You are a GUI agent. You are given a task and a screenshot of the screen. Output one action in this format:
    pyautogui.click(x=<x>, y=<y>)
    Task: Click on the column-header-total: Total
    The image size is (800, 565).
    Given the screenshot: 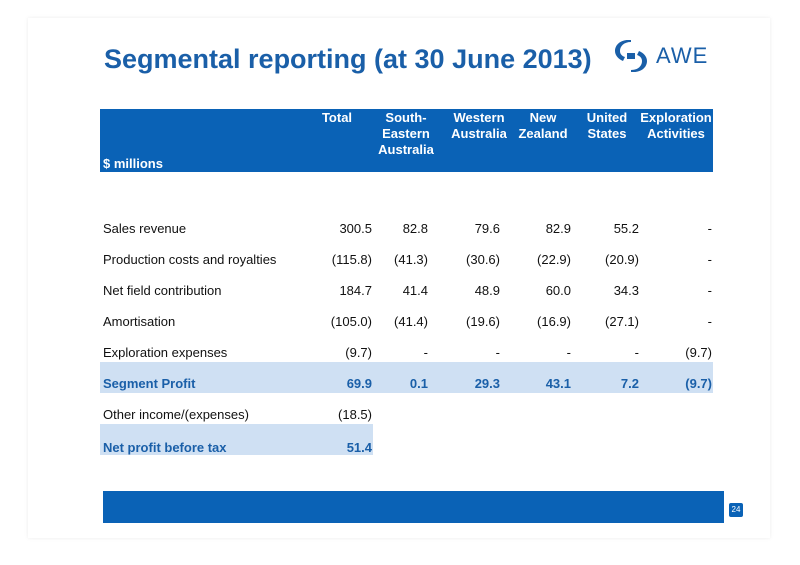 What is the action you would take?
    pyautogui.click(x=337, y=117)
    